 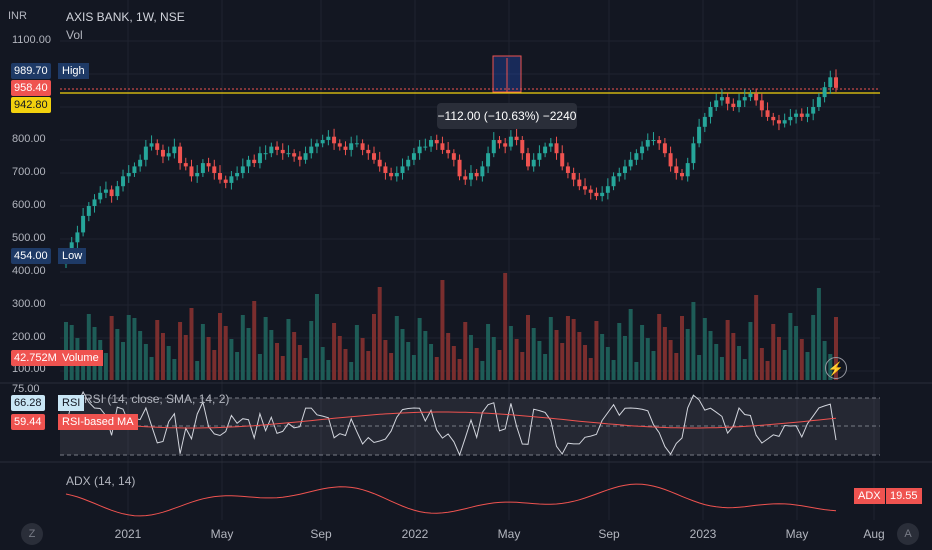 What do you see at coordinates (157, 399) in the screenshot?
I see `rsi-title: RSI (14, close, SMA, 14, 2)` at bounding box center [157, 399].